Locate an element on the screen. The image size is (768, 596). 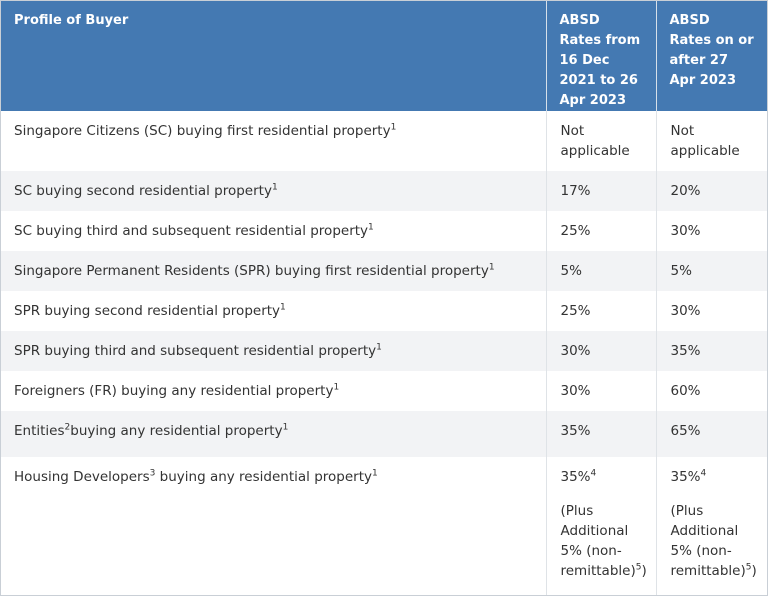
profile-cell: SC buying second residential property1 is located at coordinates (274, 191).